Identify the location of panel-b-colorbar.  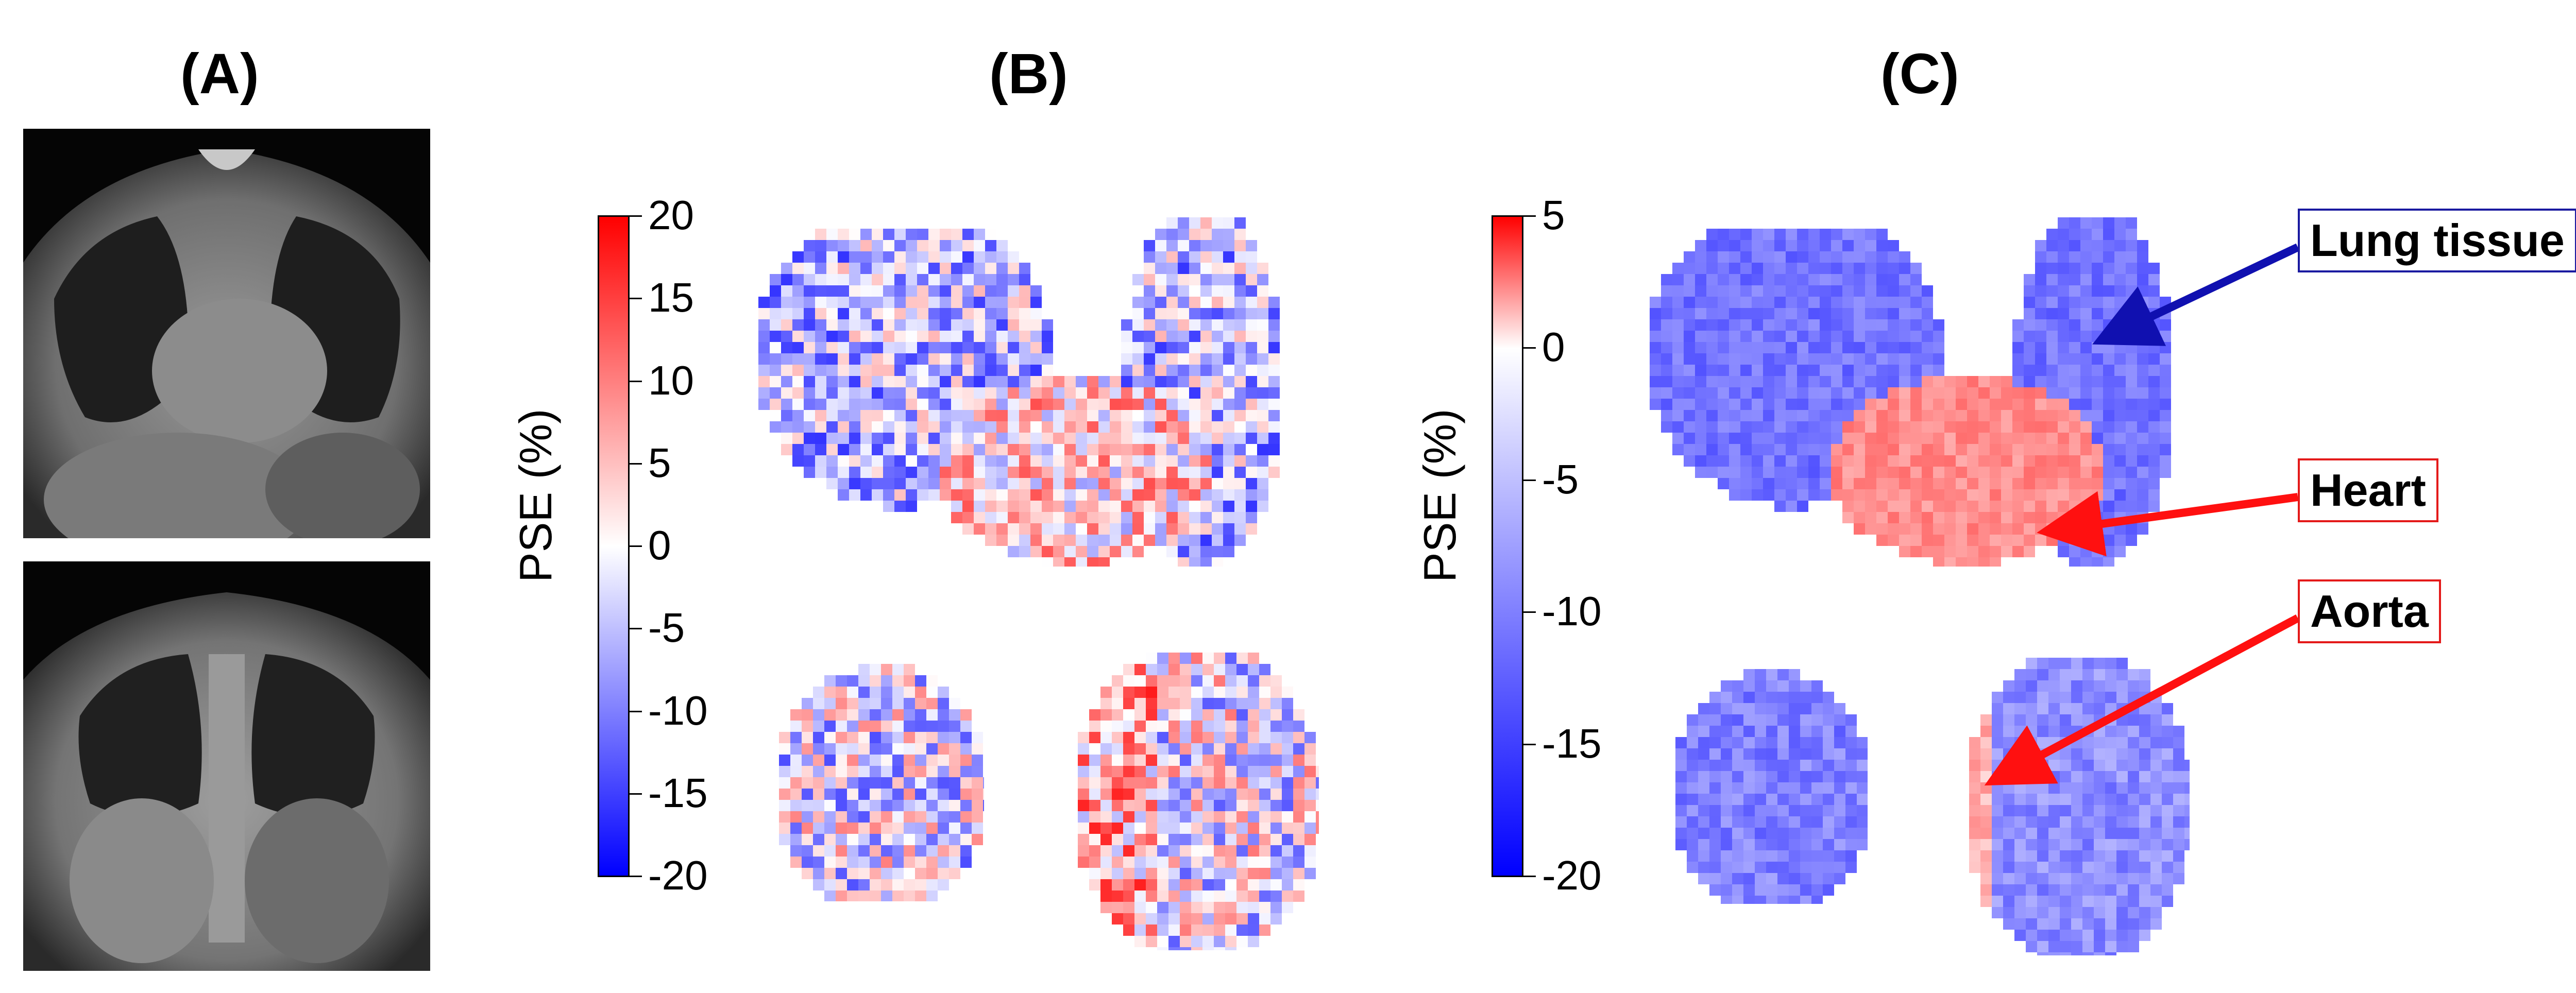
(614, 546).